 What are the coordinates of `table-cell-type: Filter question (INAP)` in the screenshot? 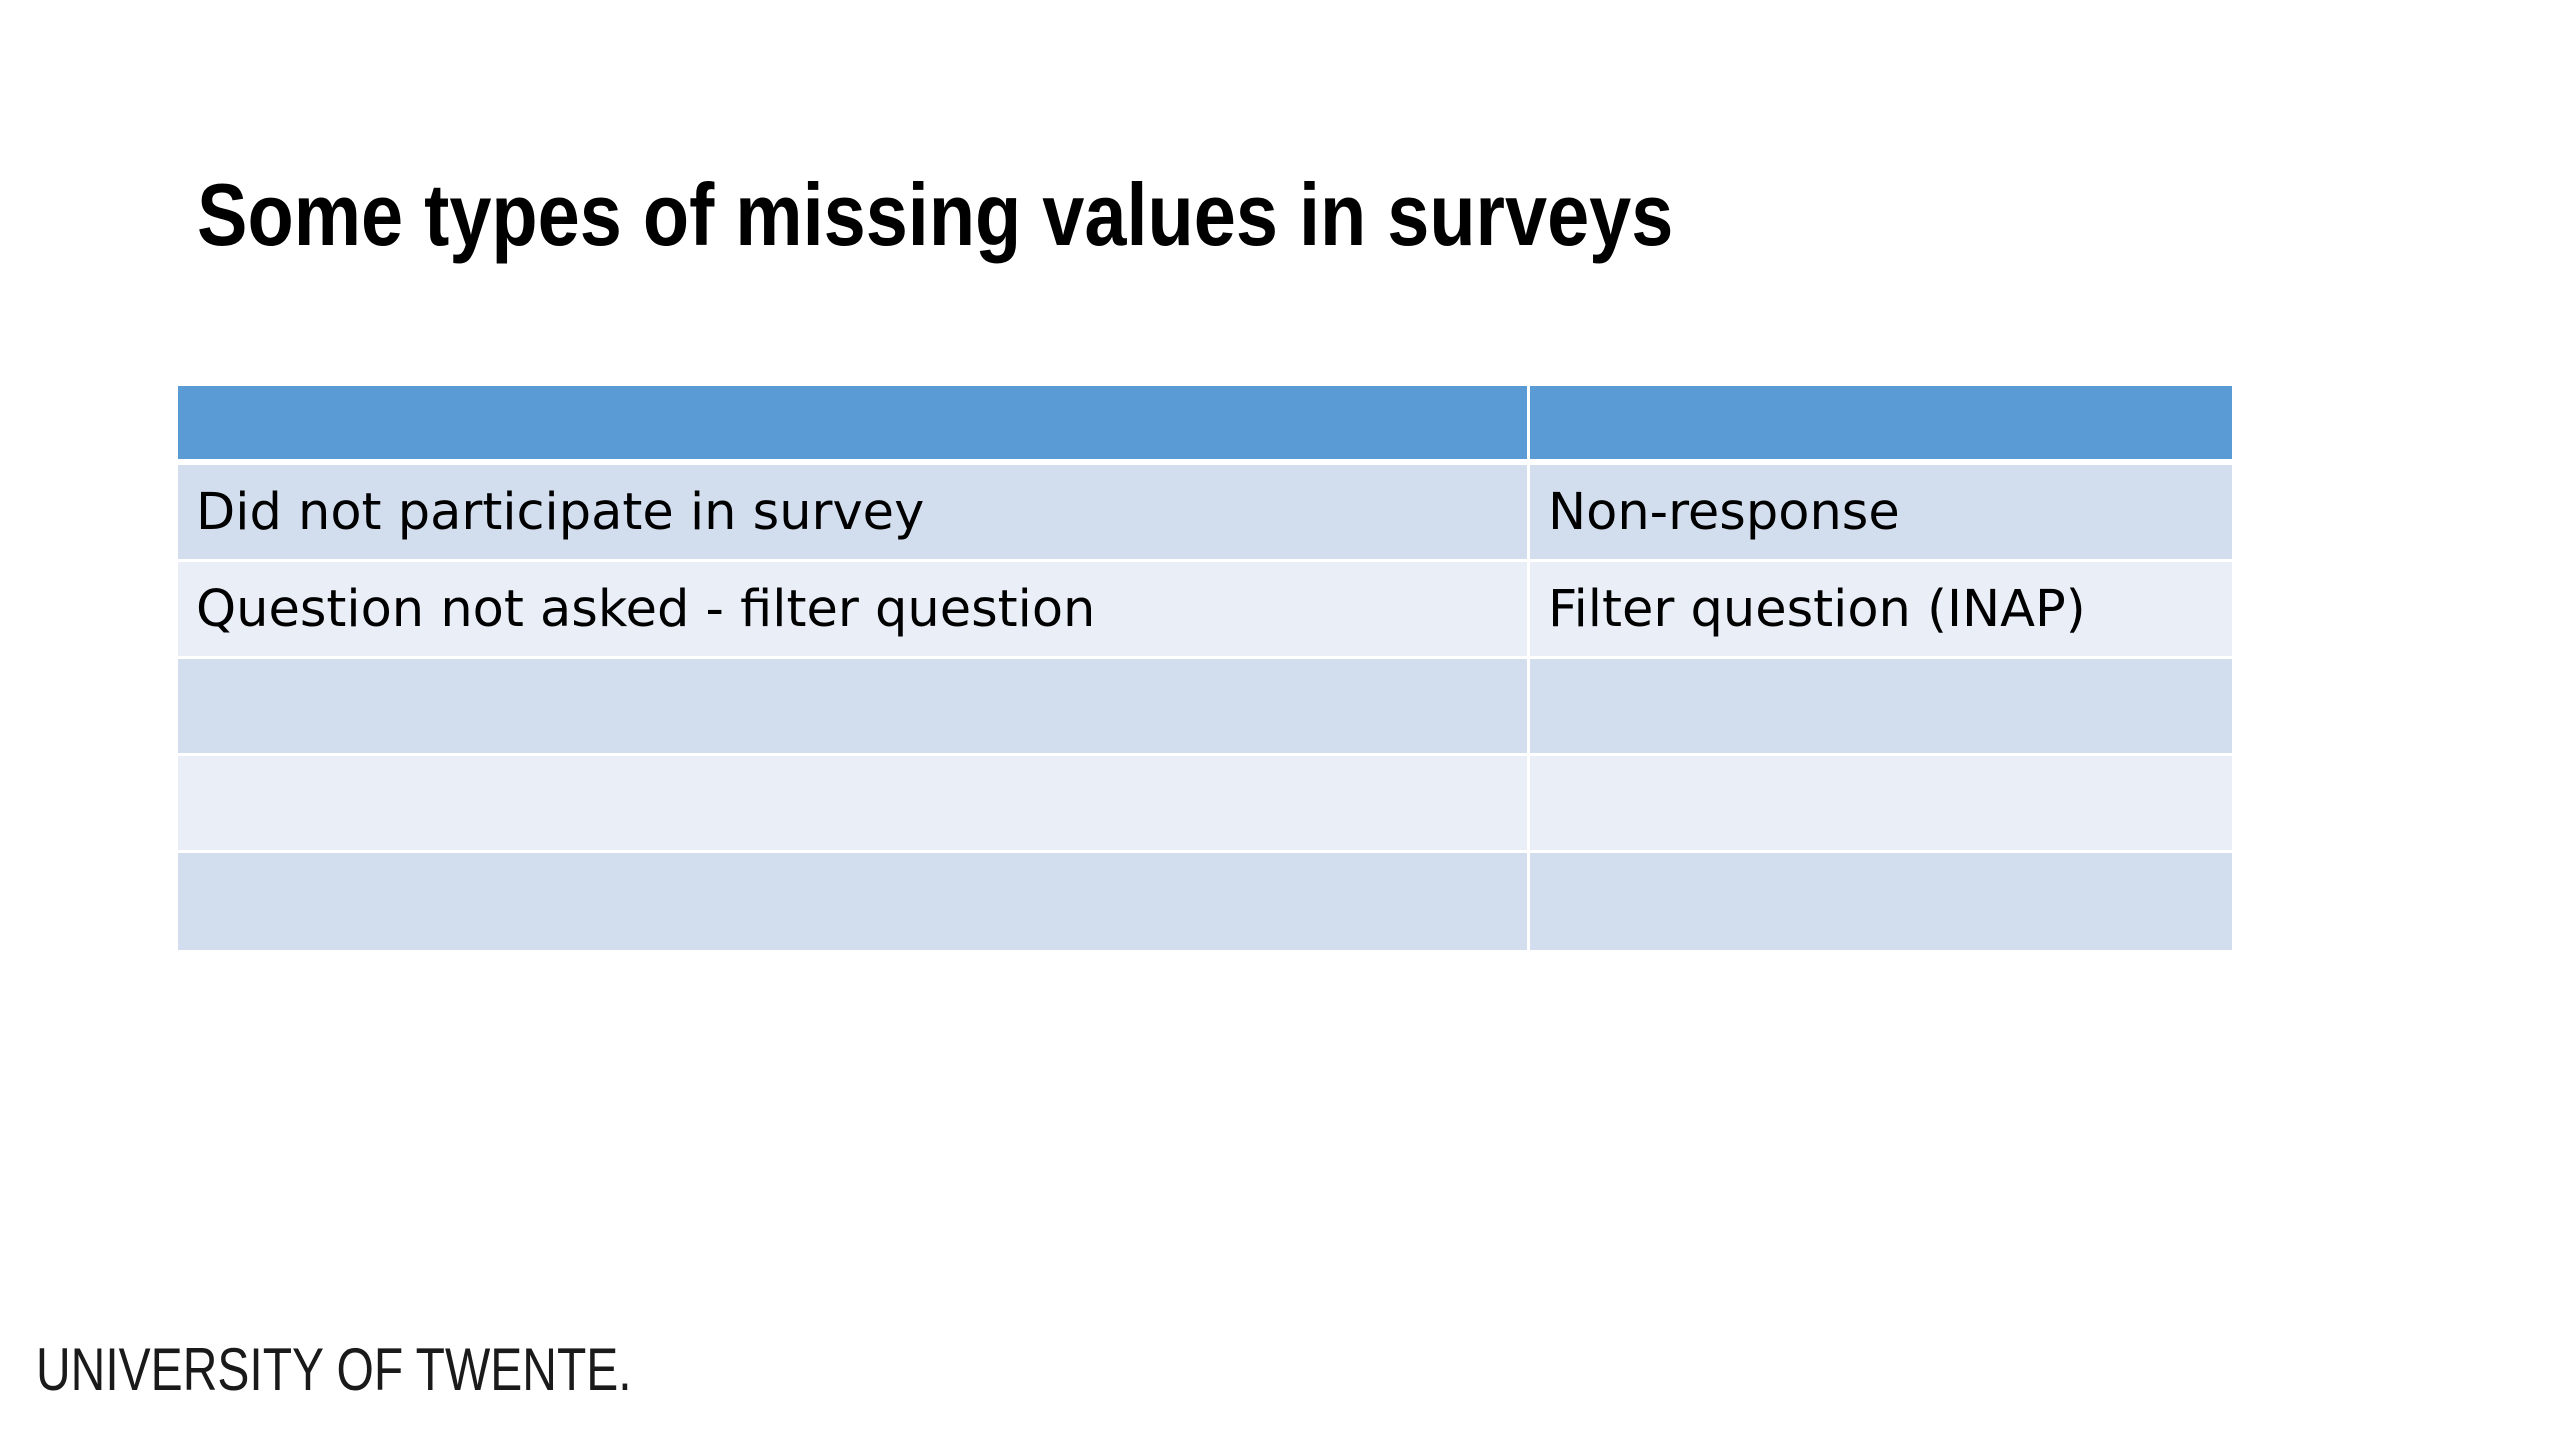 It's located at (1881, 610).